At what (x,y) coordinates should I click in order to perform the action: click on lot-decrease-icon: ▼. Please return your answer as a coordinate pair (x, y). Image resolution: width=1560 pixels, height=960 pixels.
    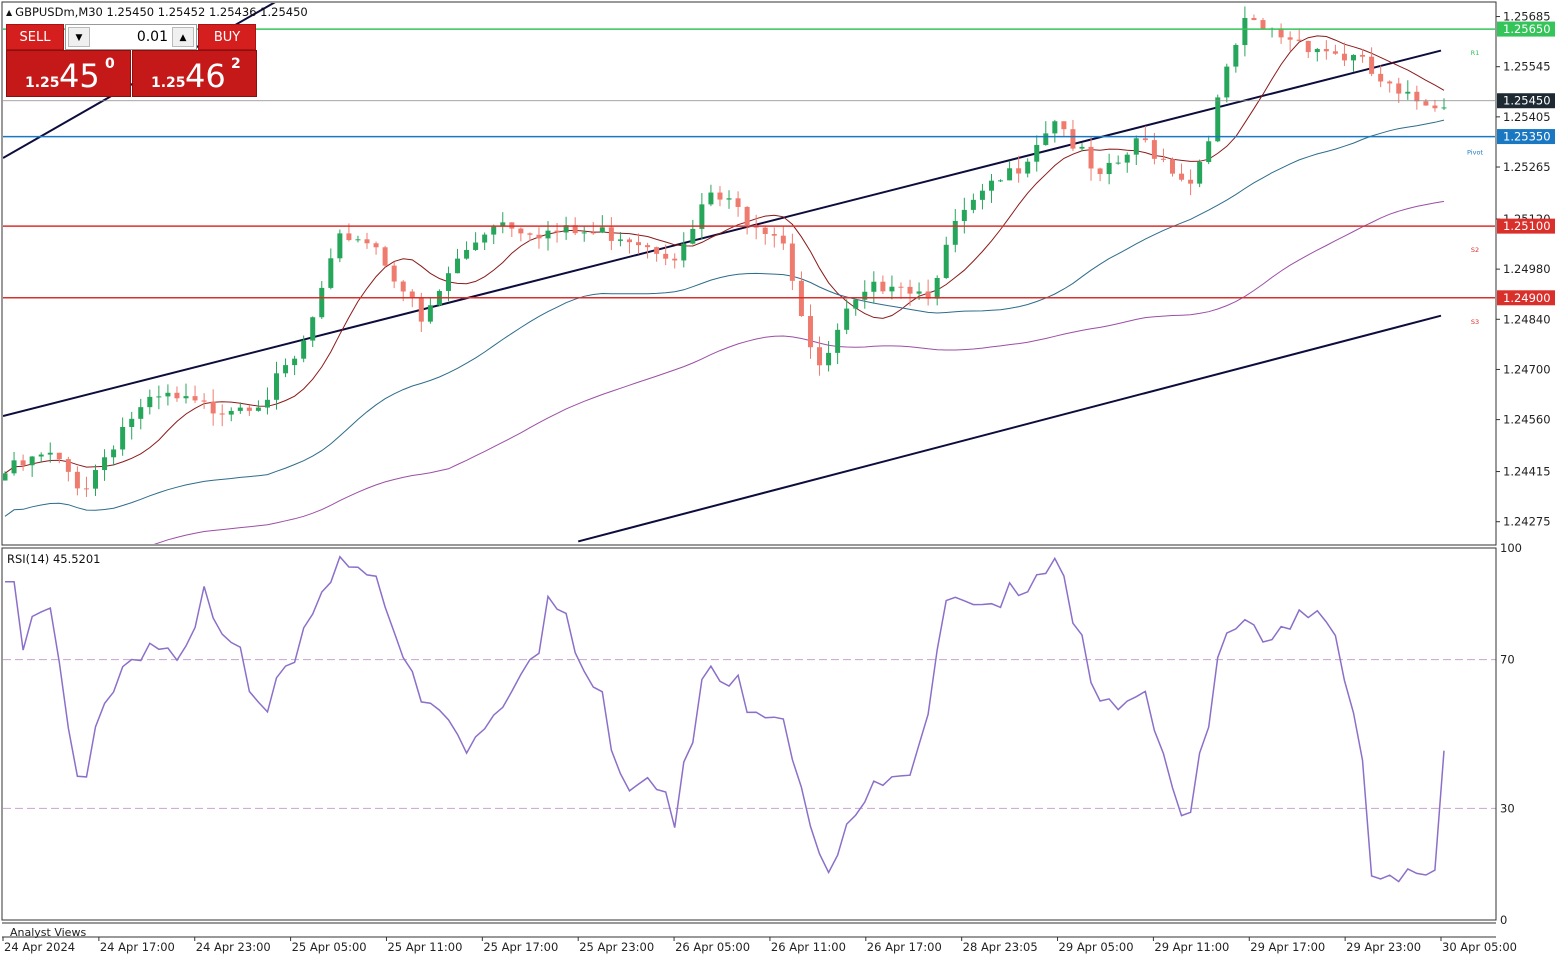
    Looking at the image, I should click on (79, 37).